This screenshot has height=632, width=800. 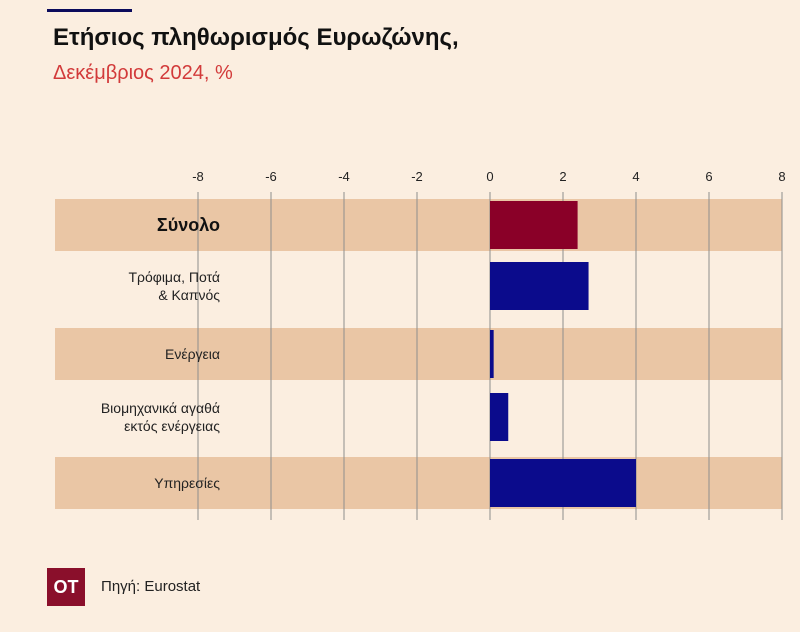 I want to click on category-label: Ενέργεια, so click(x=192, y=354).